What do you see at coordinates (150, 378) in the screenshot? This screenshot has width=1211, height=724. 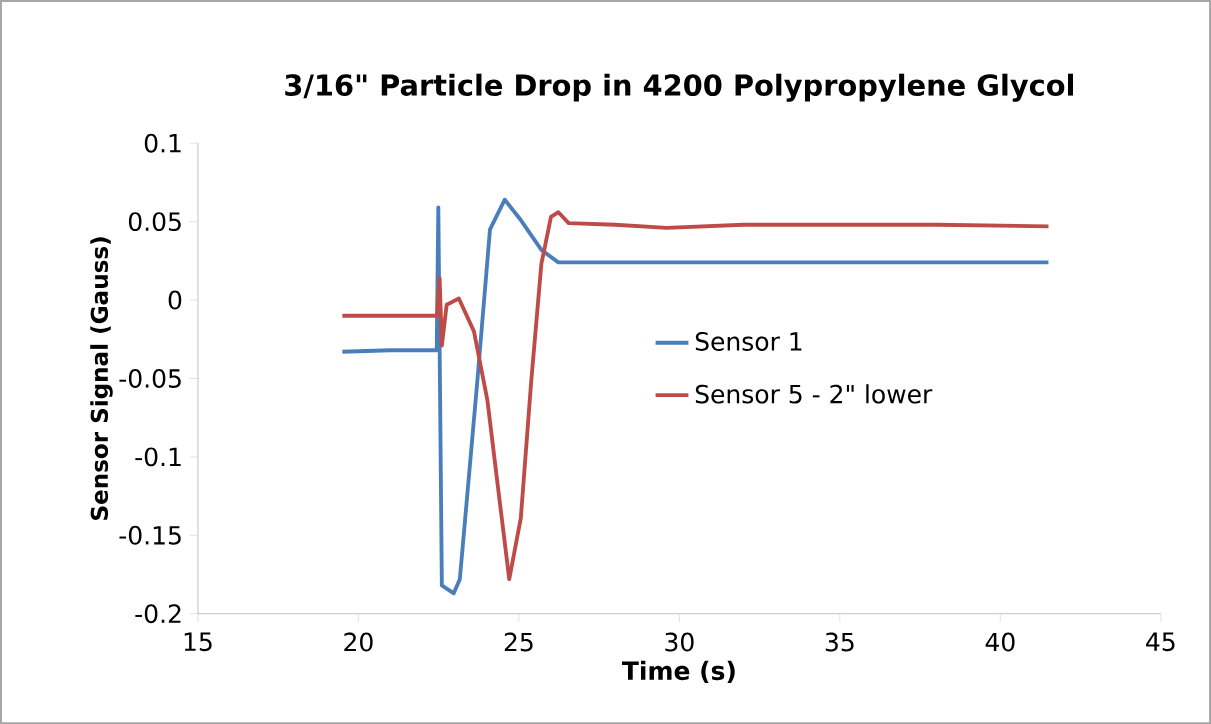 I see `y-tick-label: -0.05` at bounding box center [150, 378].